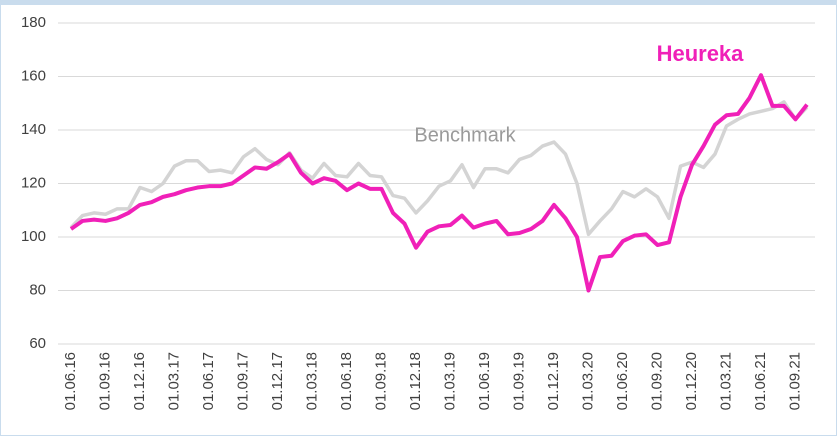 Image resolution: width=837 pixels, height=436 pixels. Describe the element at coordinates (173, 381) in the screenshot. I see `x-tick-label: 01.03.17` at that location.